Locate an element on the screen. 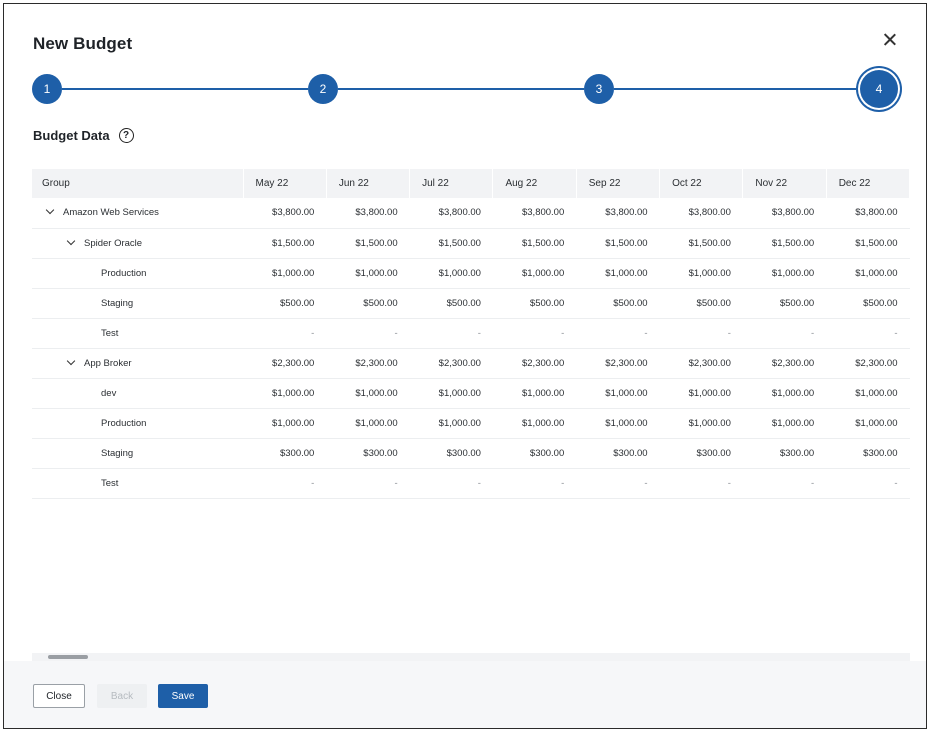  section-title: Budget Data is located at coordinates (71, 135).